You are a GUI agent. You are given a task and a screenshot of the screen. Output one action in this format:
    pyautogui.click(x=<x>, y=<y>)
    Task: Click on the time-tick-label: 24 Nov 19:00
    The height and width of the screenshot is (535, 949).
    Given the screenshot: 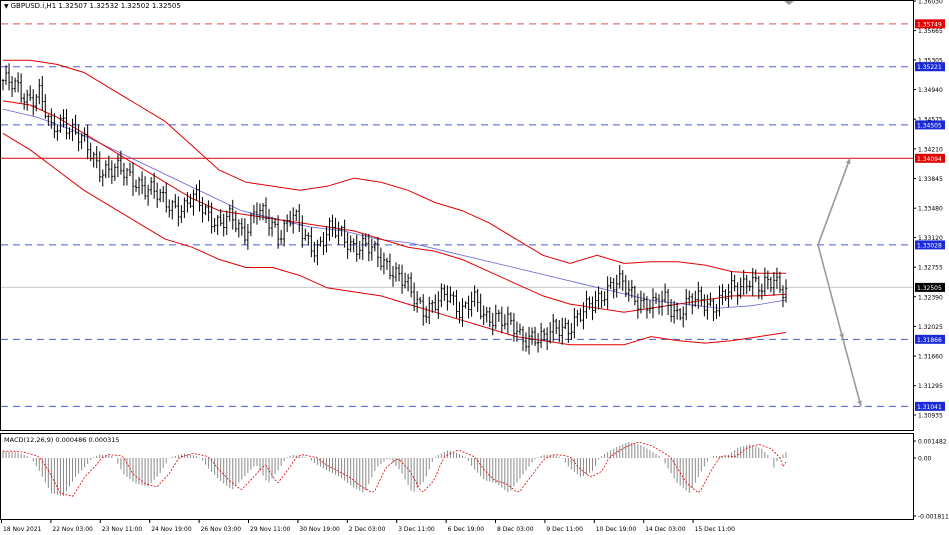 What is the action you would take?
    pyautogui.click(x=171, y=529)
    